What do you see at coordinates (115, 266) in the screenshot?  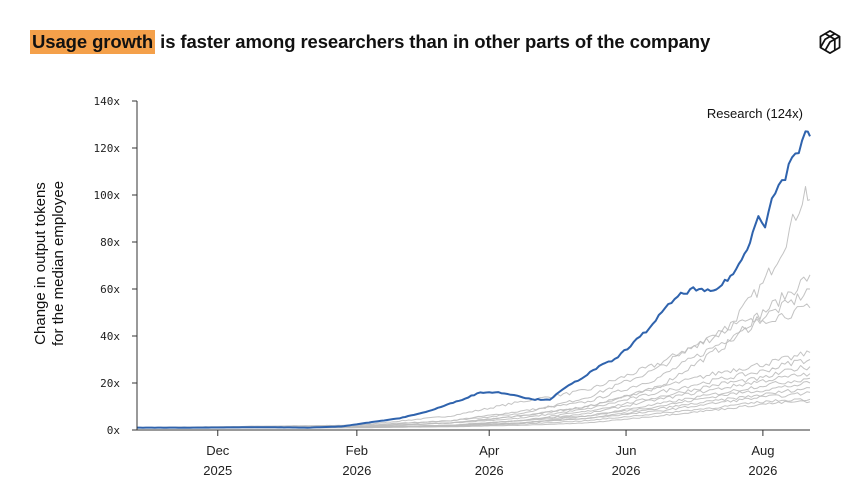 I see `y-axis-ticks: 0x 20x 40x 60x 80x 100x 120x 140x` at bounding box center [115, 266].